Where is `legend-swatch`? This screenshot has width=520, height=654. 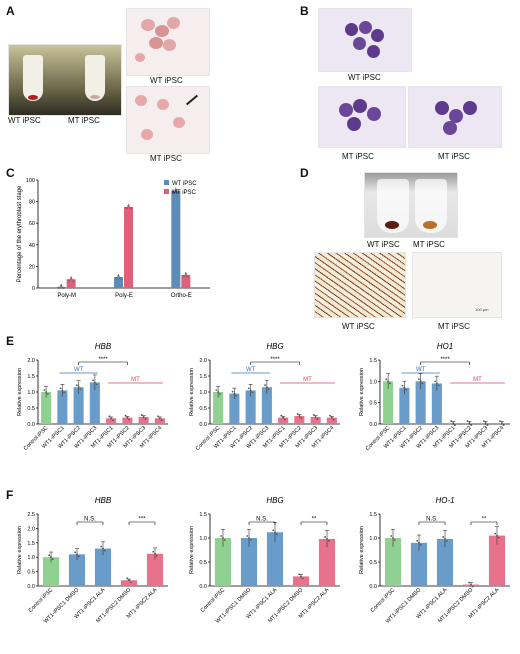 legend-swatch is located at coordinates (166, 182).